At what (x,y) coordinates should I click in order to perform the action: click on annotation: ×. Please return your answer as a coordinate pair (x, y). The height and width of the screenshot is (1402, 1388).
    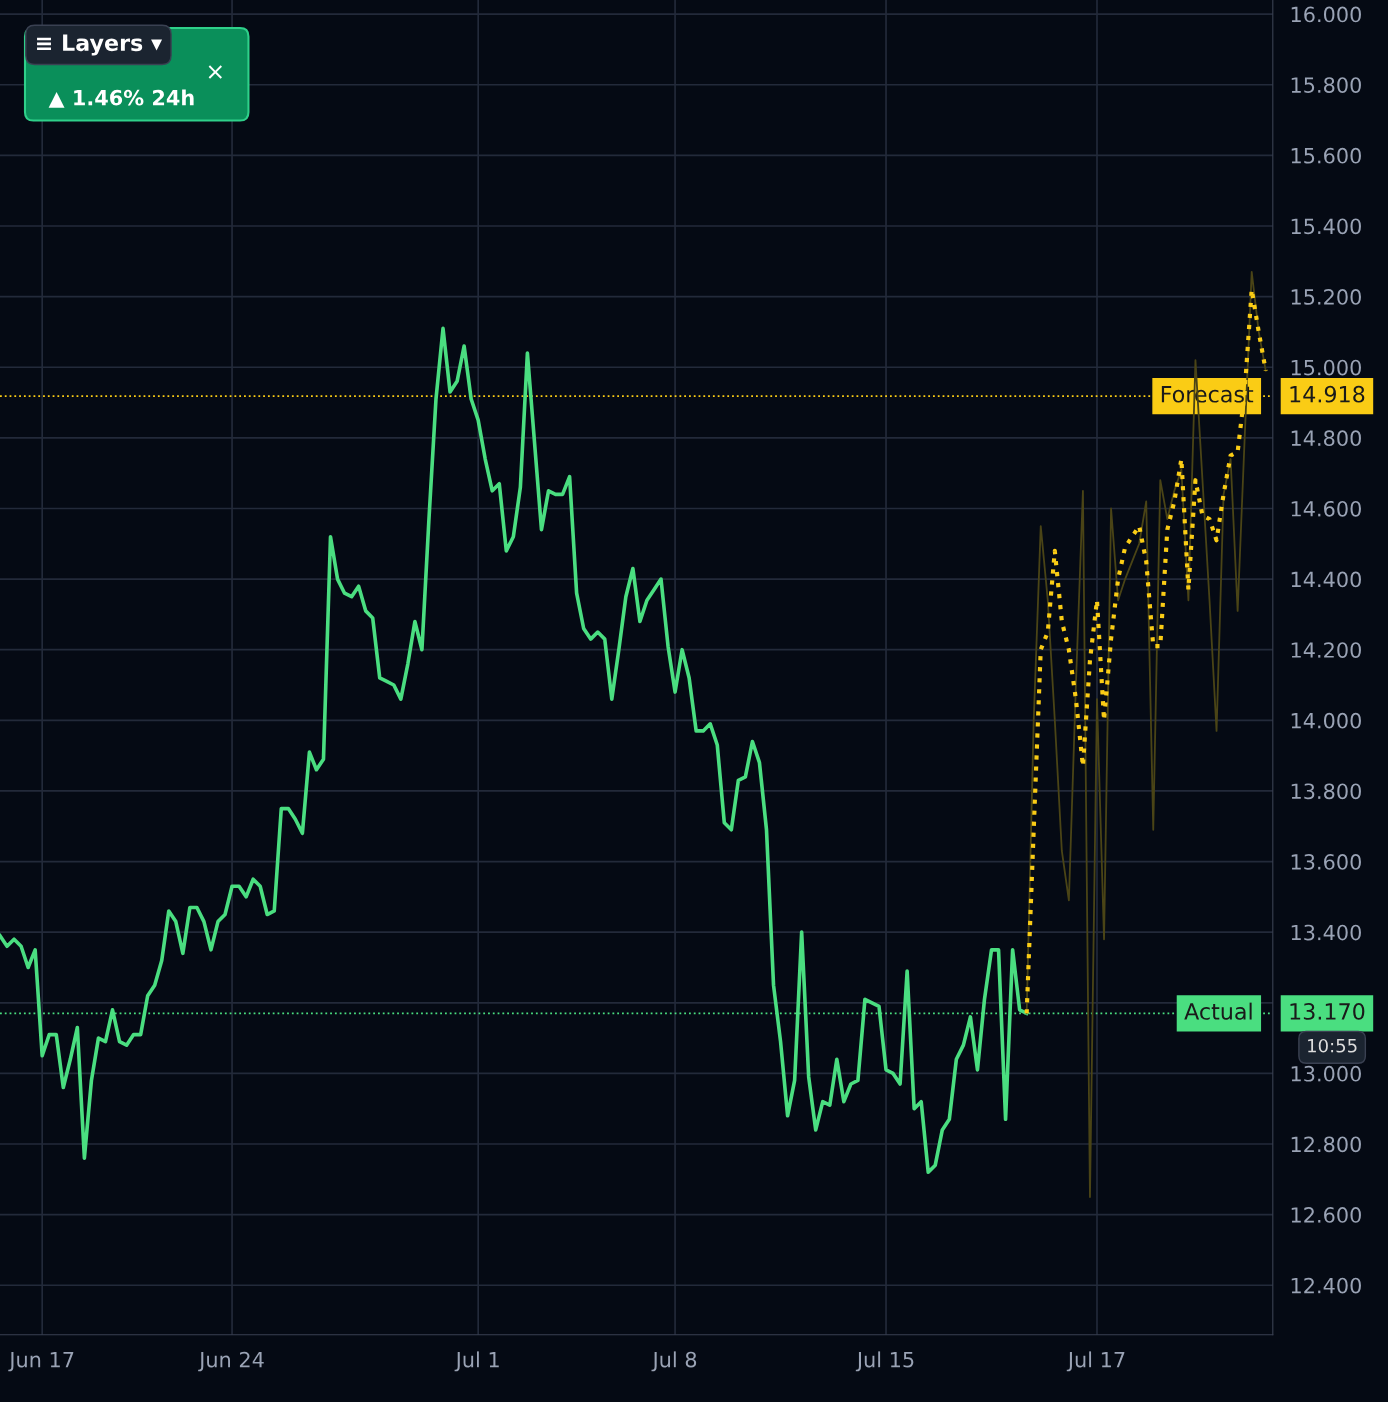
    Looking at the image, I should click on (215, 72).